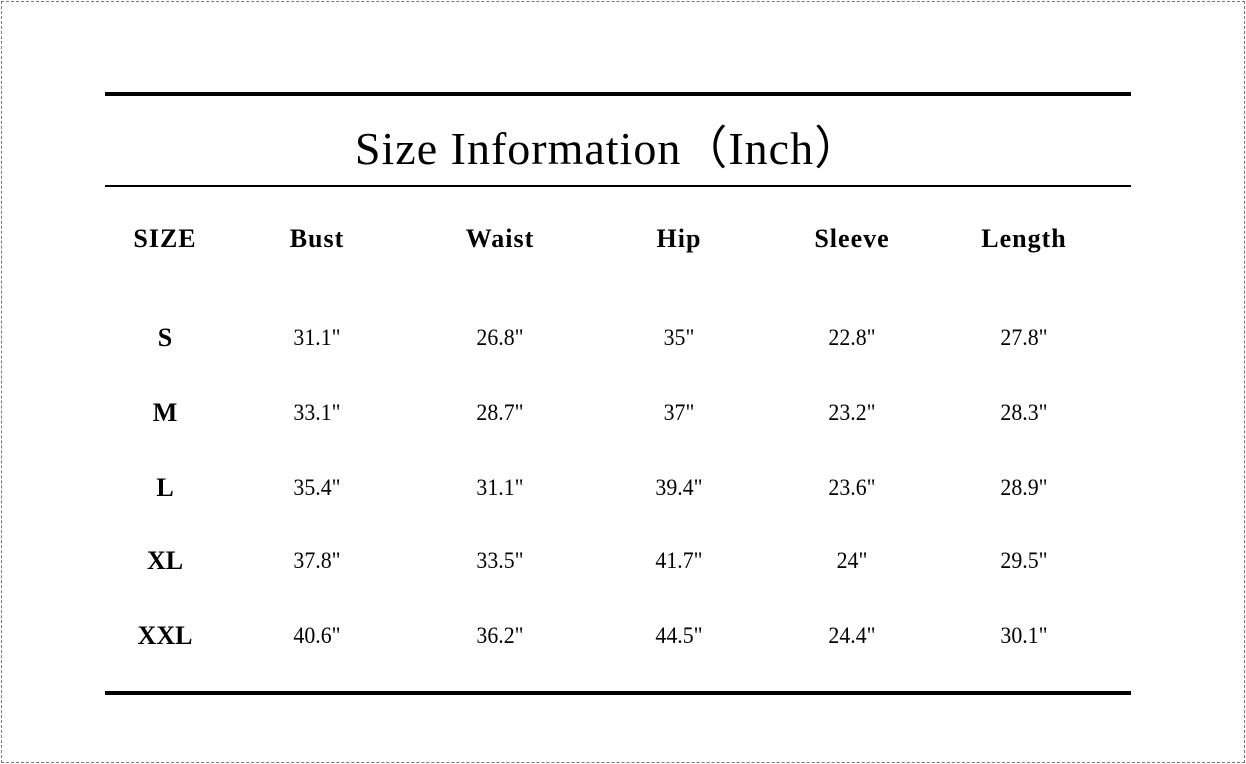 This screenshot has width=1246, height=764. What do you see at coordinates (1024, 487) in the screenshot?
I see `measurement-cell: 28.9"` at bounding box center [1024, 487].